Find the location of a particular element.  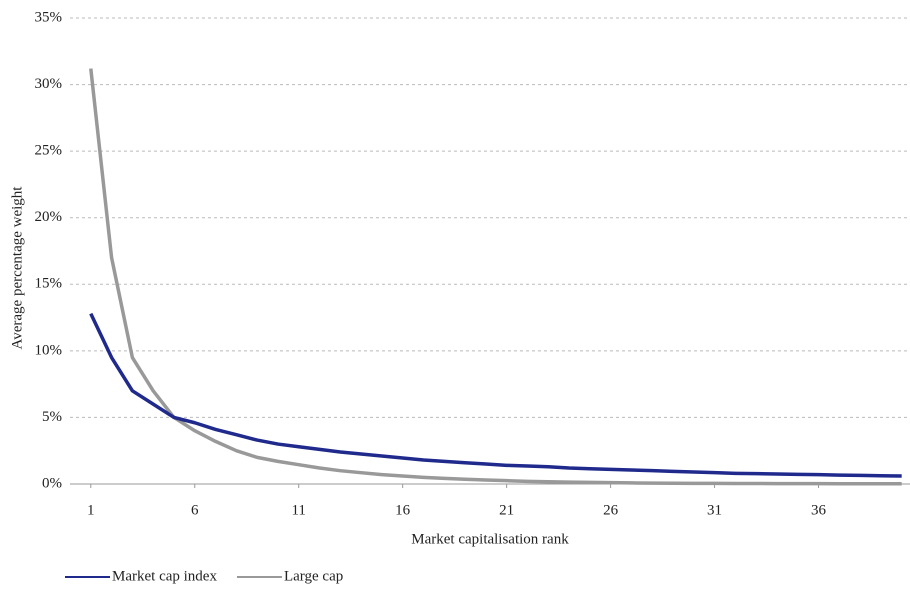

y-tick-label: 10% is located at coordinates (49, 350).